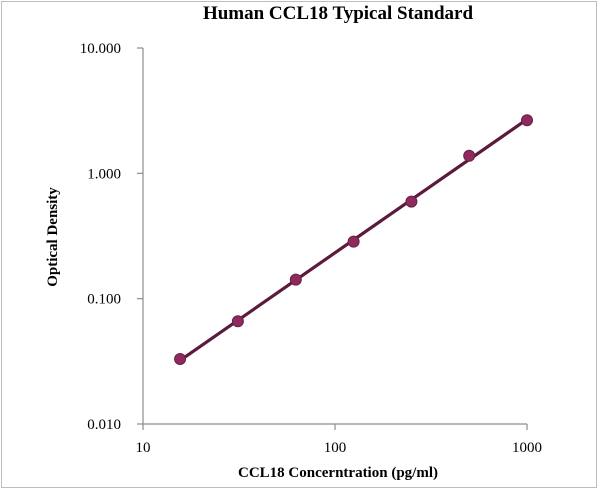  I want to click on x-tick-label: 10, so click(143, 448).